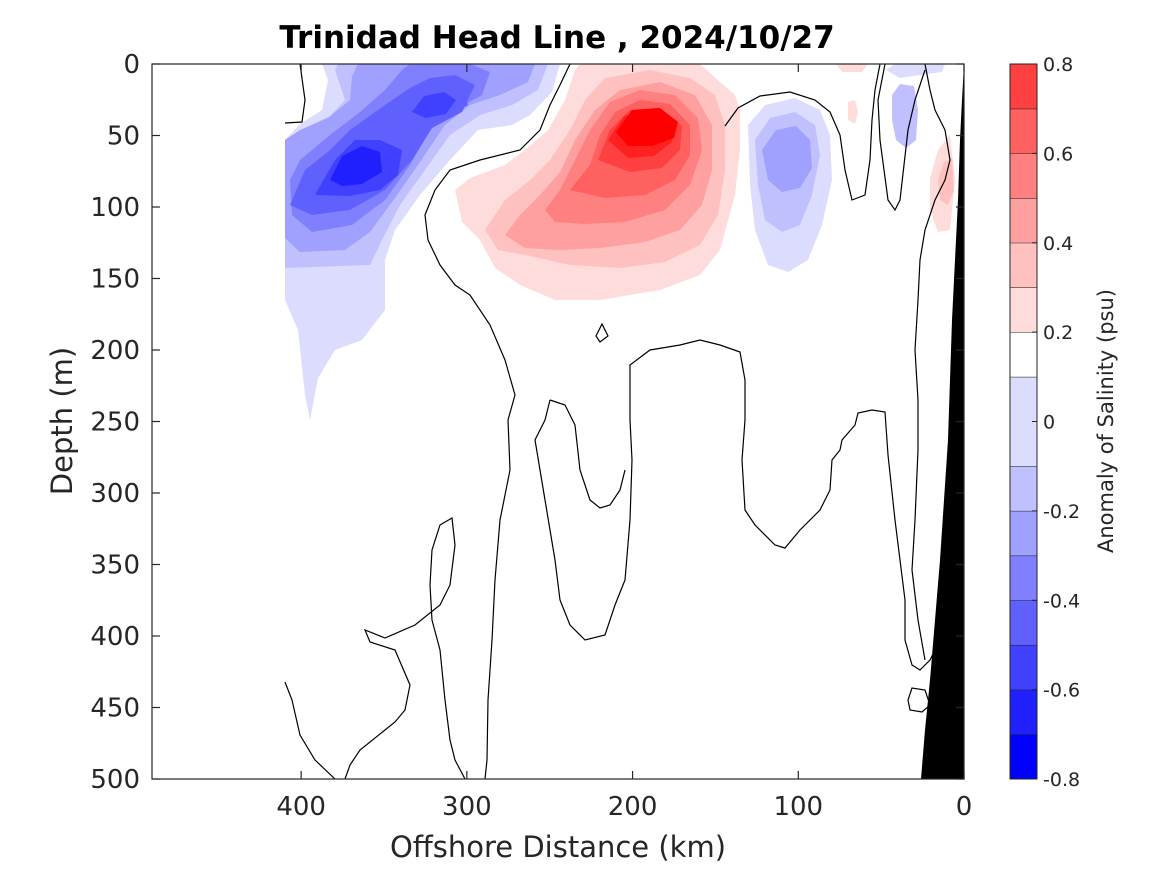 This screenshot has height=875, width=1167. Describe the element at coordinates (115, 709) in the screenshot. I see `y-tick-label: 450` at that location.